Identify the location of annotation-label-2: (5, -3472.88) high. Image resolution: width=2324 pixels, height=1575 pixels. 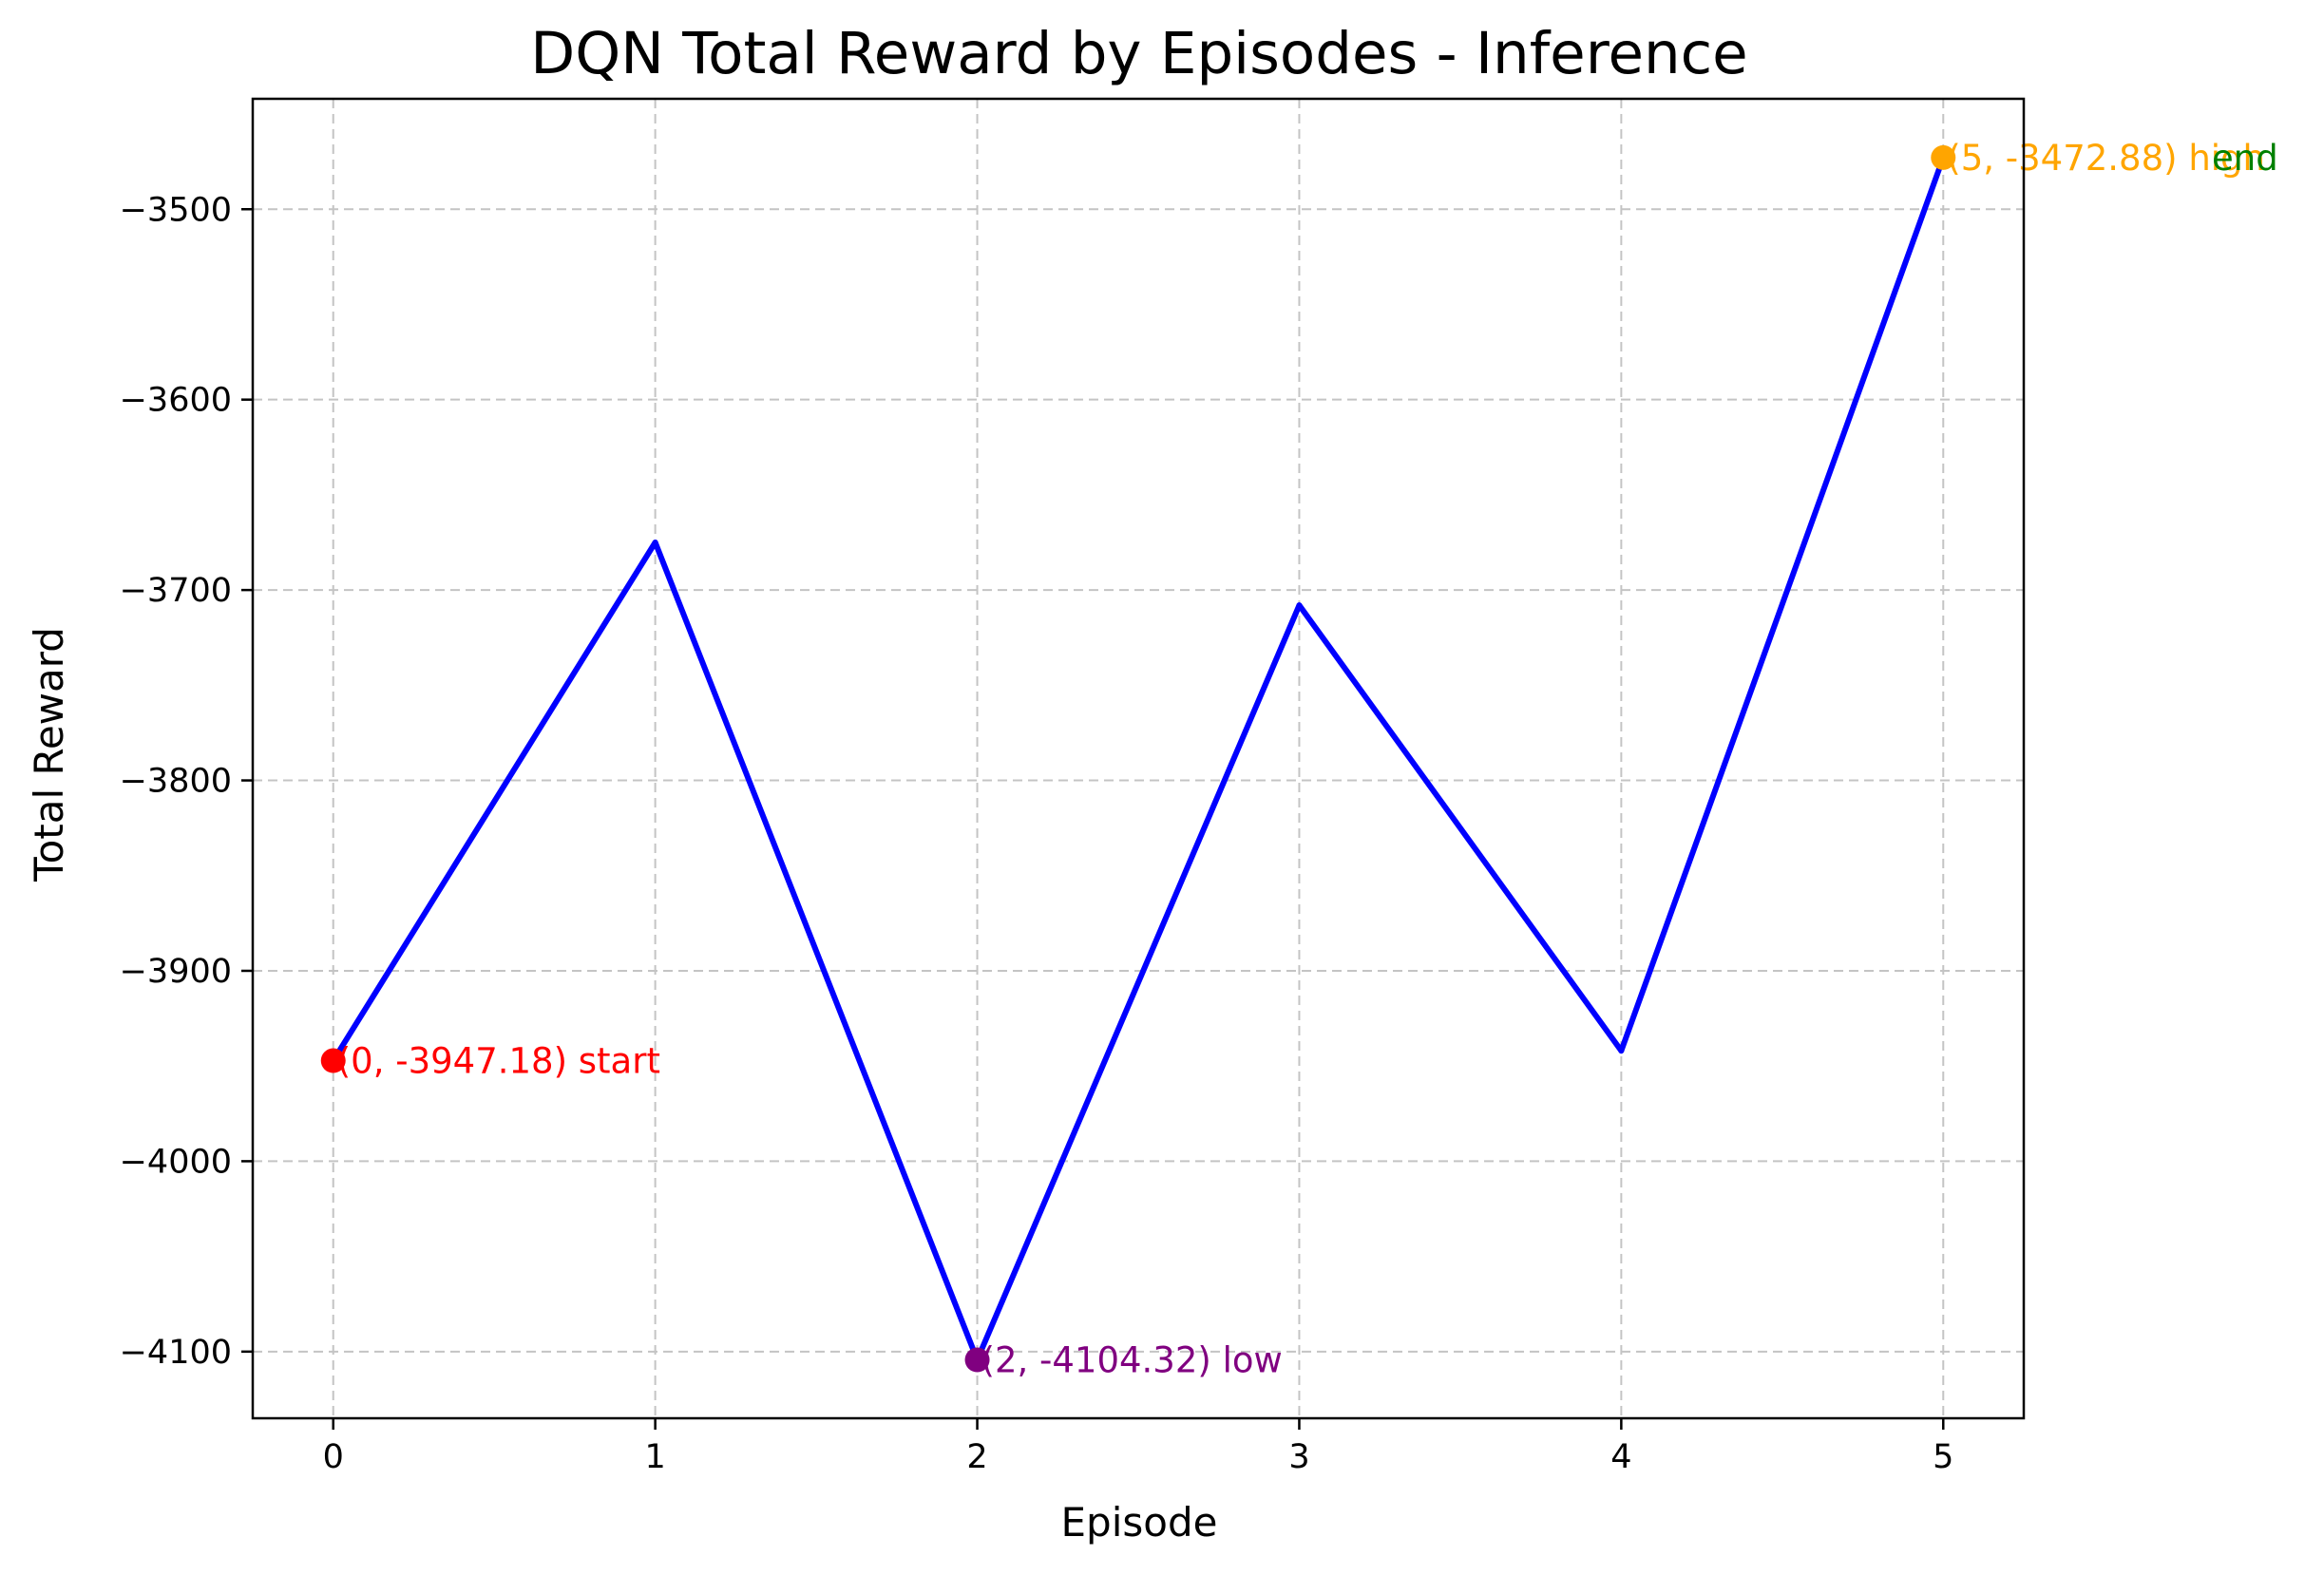
(2106, 158).